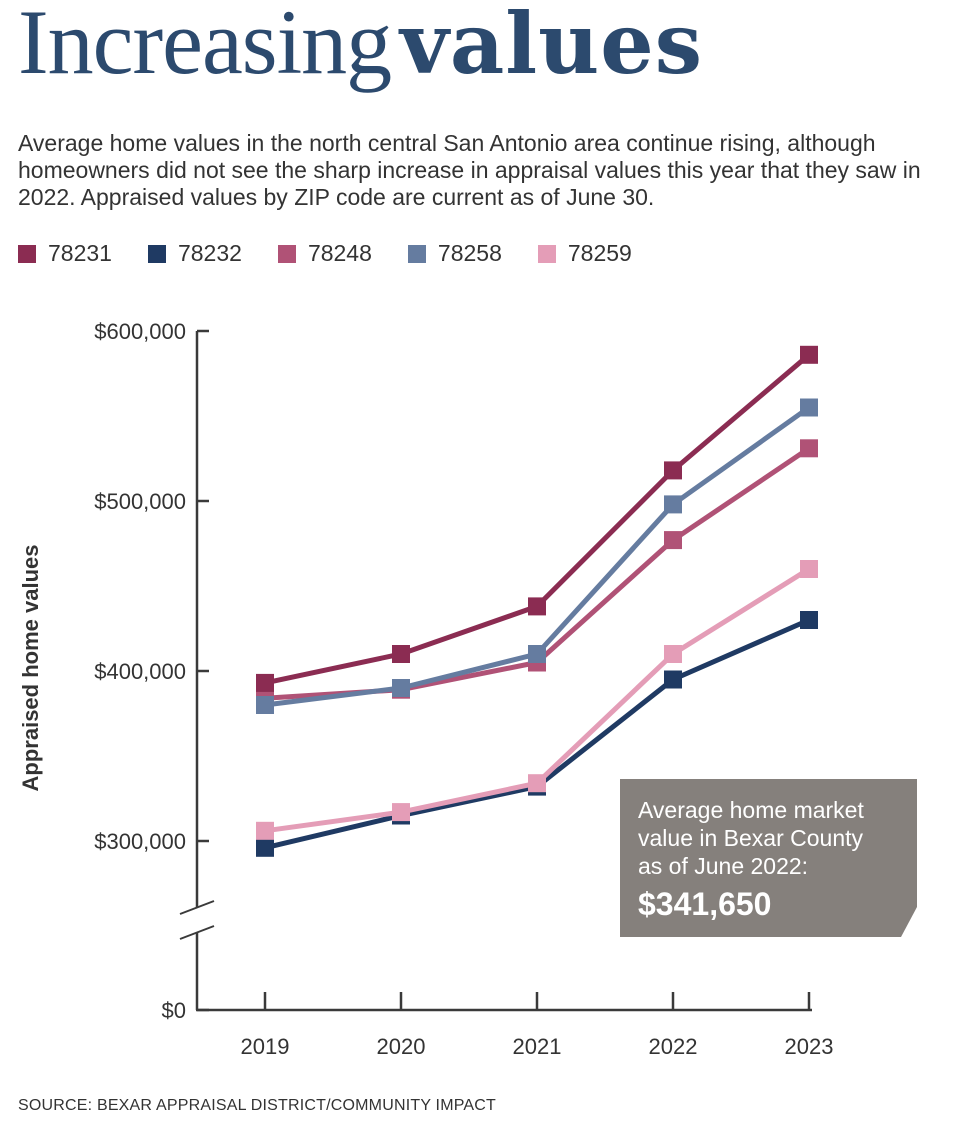 This screenshot has height=1135, width=953. I want to click on data-point-78259-2023, so click(809, 569).